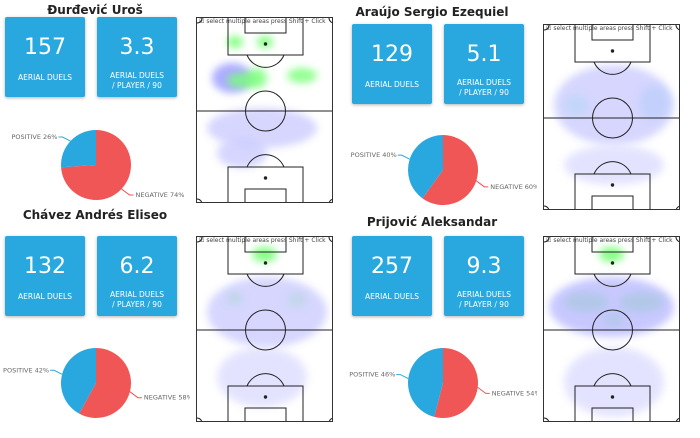  I want to click on positive-label: POSITIVE 46%, so click(372, 375).